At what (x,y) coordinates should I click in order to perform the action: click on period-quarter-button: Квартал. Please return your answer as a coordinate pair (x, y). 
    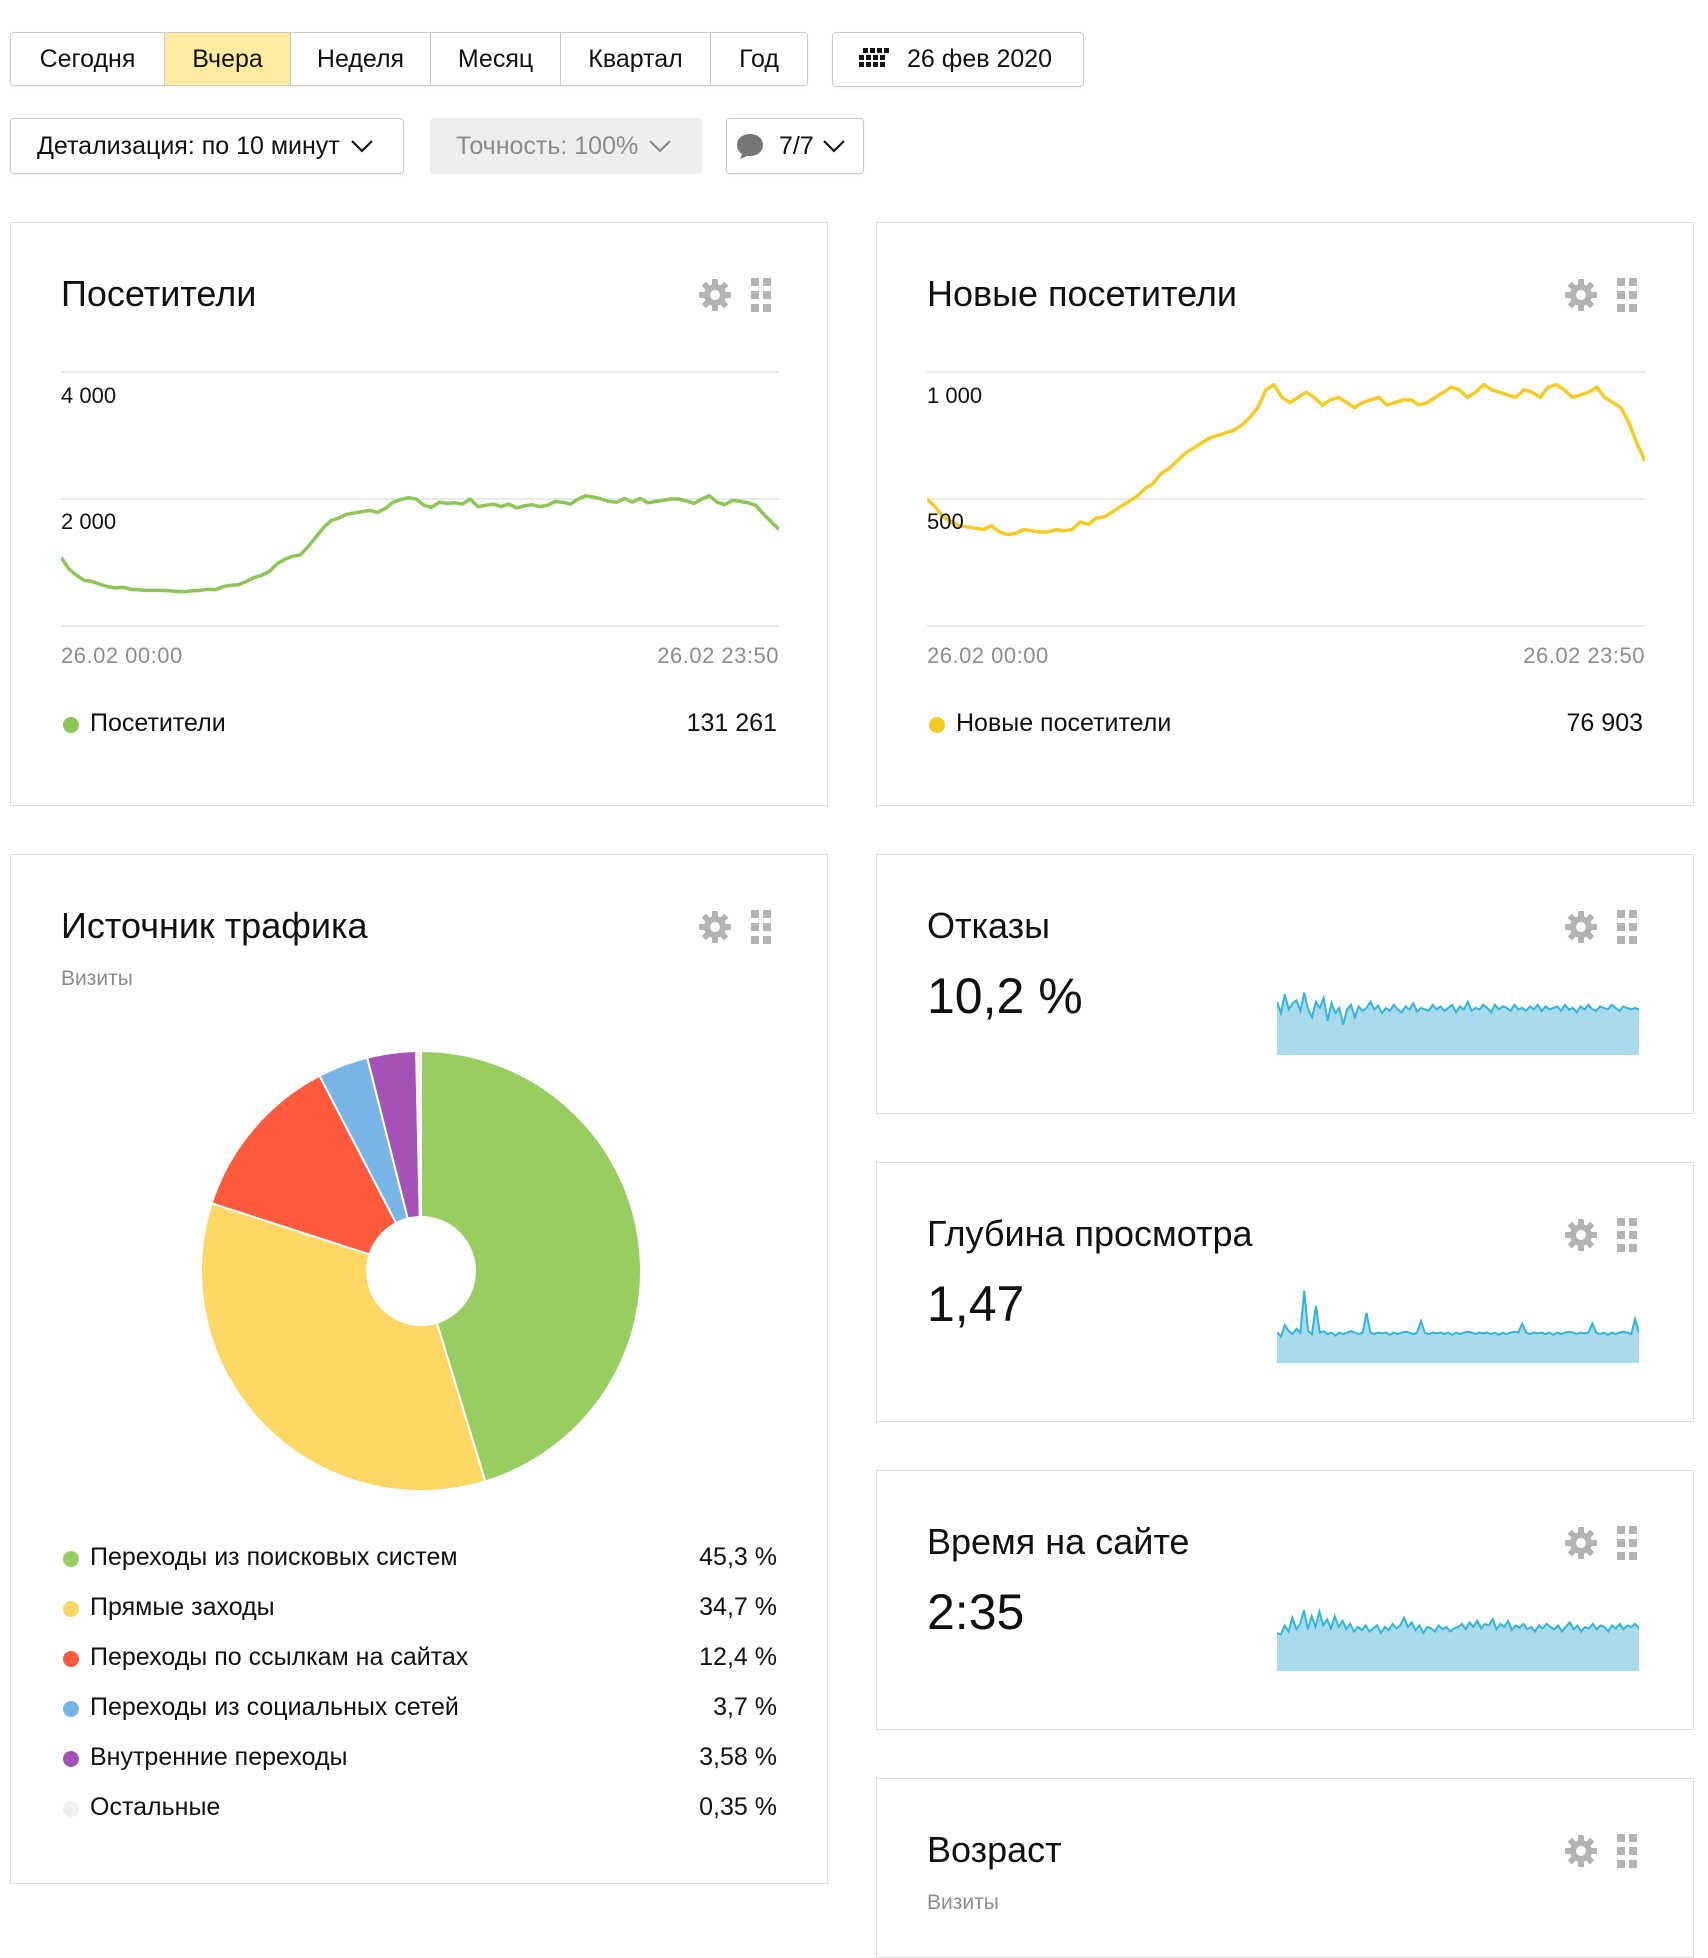
    Looking at the image, I should click on (636, 59).